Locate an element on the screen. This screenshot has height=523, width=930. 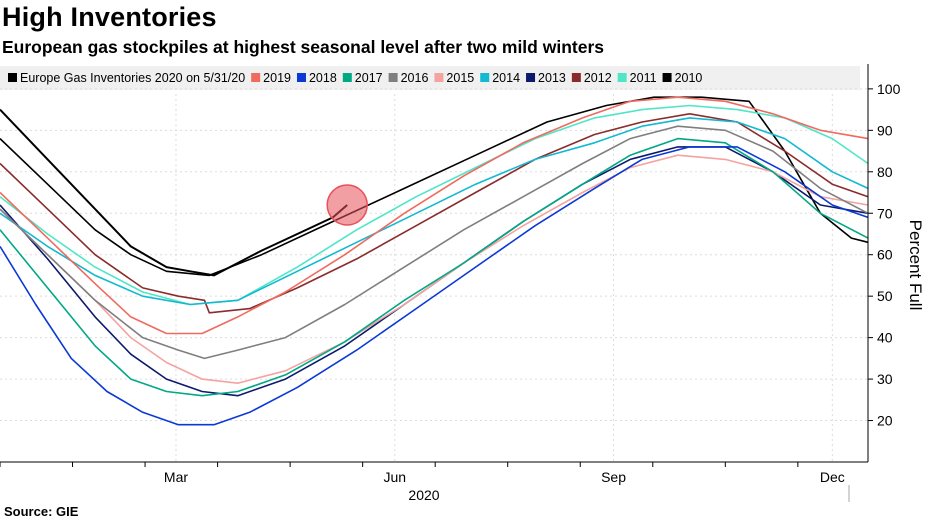
legend-label: 2010 is located at coordinates (689, 78).